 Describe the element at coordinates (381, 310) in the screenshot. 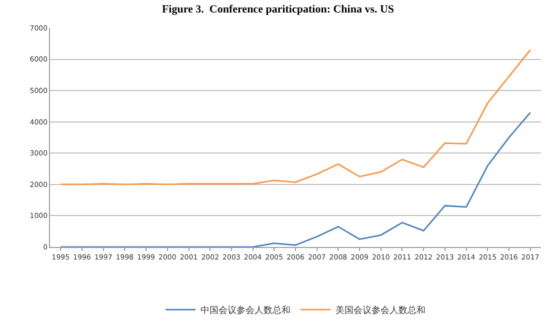

I see `legend-label: 美国会议参会人数总和` at that location.